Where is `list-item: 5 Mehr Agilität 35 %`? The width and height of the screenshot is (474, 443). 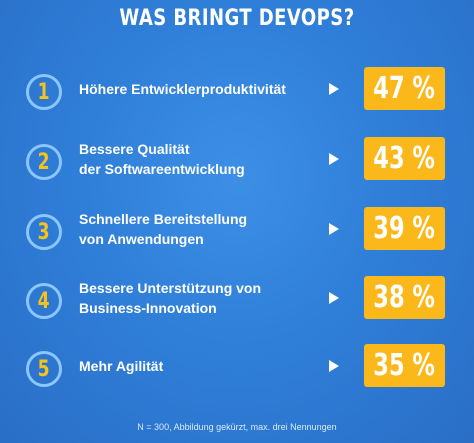
list-item: 5 Mehr Agilität 35 % is located at coordinates (237, 369).